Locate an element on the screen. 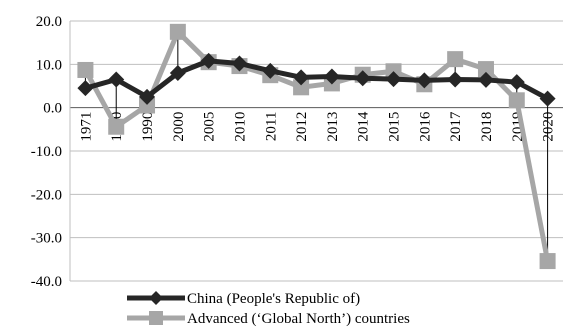 The width and height of the screenshot is (568, 329). y-axis-tick-labels: 20.0 10.0 0.0 -10.0 -20.0 -30.0 -40.0 is located at coordinates (46, 152).